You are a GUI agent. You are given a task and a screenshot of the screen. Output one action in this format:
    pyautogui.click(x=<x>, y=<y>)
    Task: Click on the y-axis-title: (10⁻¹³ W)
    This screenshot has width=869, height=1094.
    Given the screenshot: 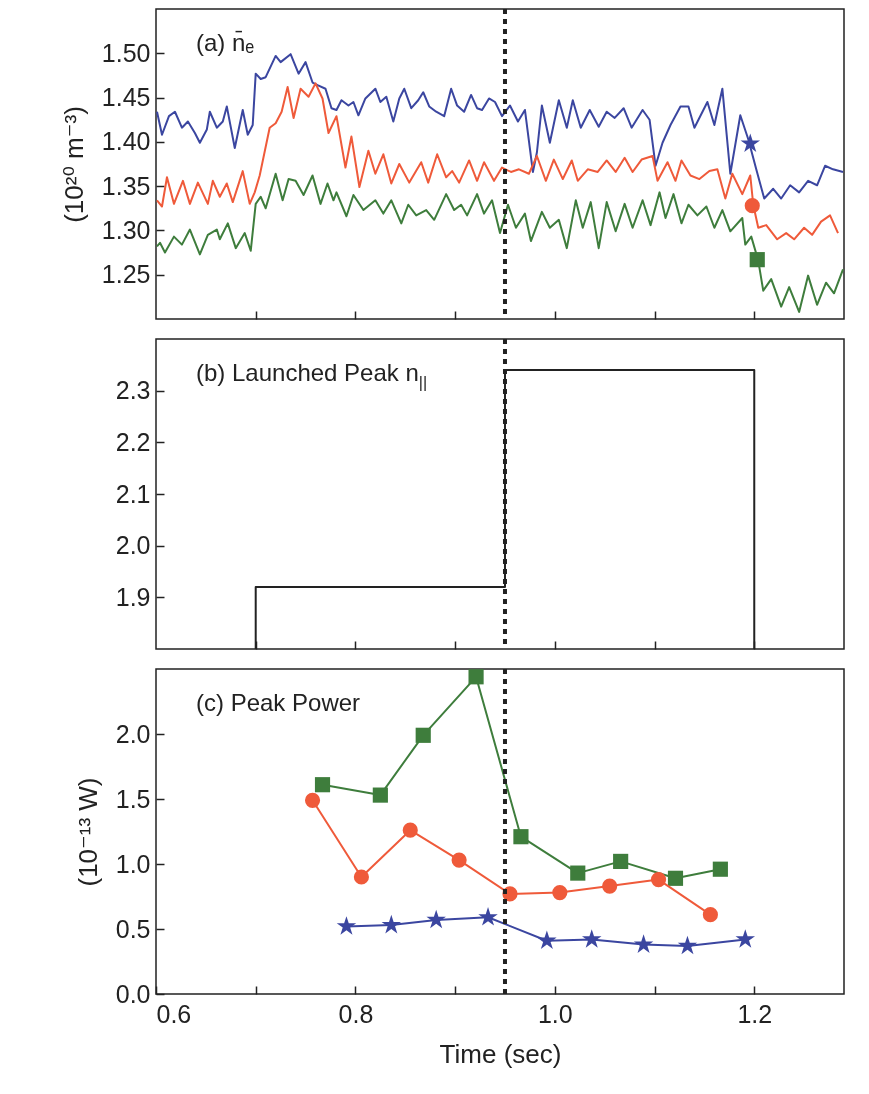 What is the action you would take?
    pyautogui.click(x=87, y=832)
    